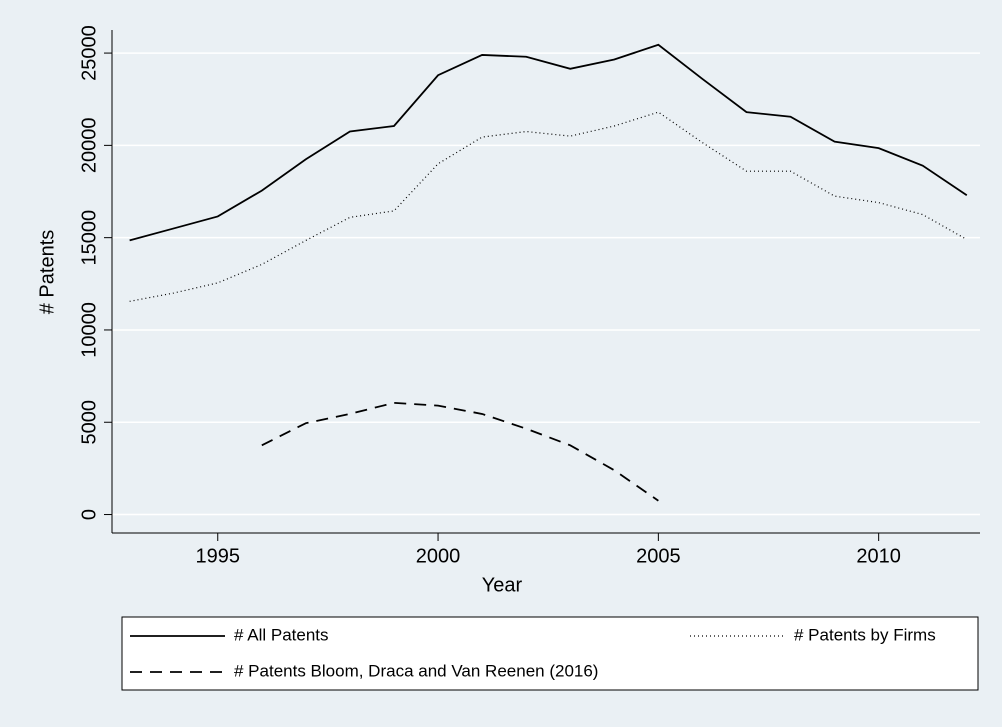 This screenshot has height=727, width=1002. I want to click on y-tick-label: 20000, so click(89, 146).